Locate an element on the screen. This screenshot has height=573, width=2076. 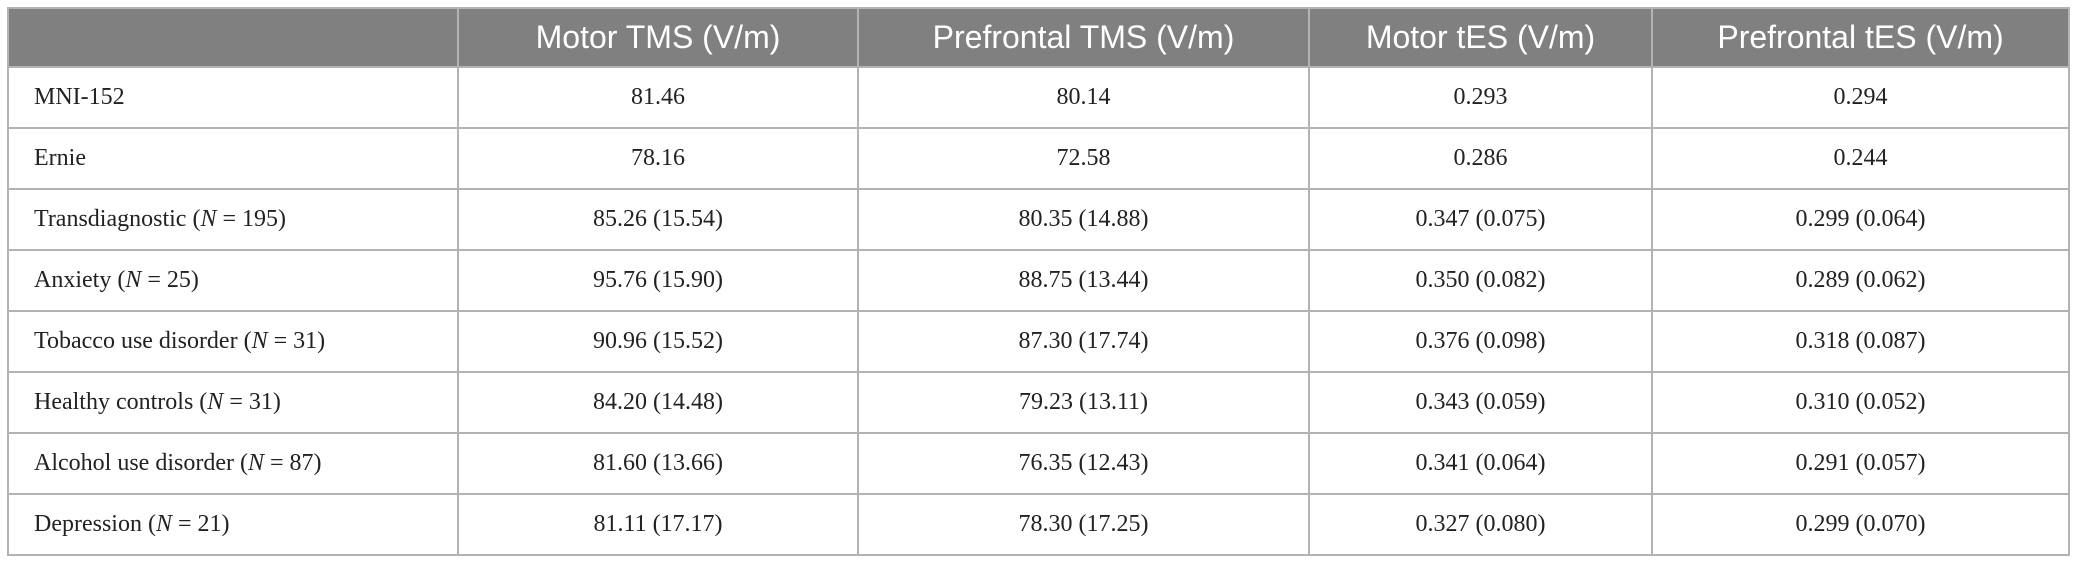
value-cell: 78.30 (17.25) is located at coordinates (1083, 524).